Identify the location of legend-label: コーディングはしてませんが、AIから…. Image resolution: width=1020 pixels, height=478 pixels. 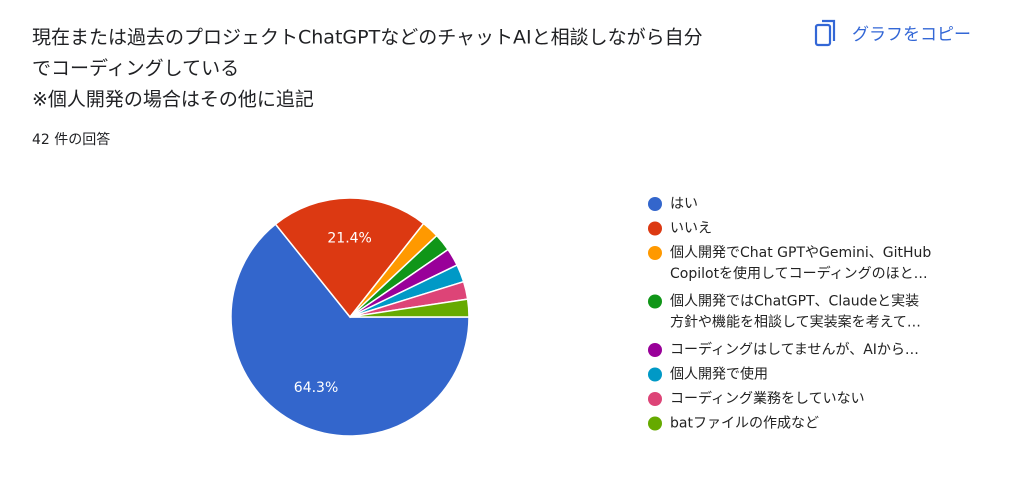
(794, 349).